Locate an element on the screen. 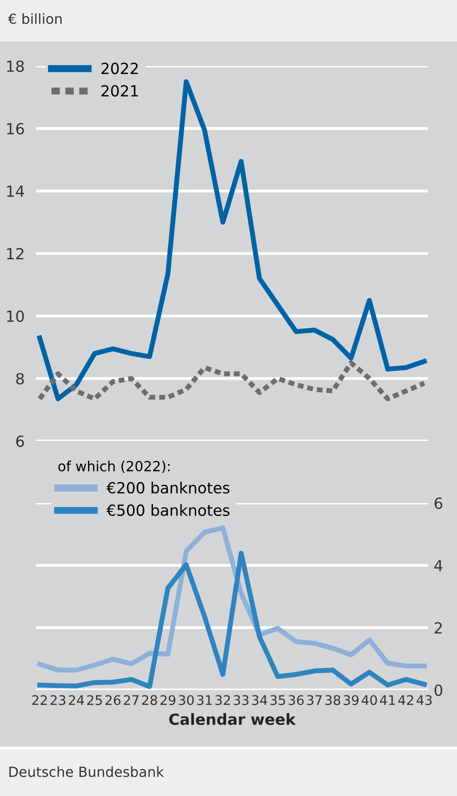 Image resolution: width=457 pixels, height=796 pixels. legend-title: of which (2022): is located at coordinates (114, 467).